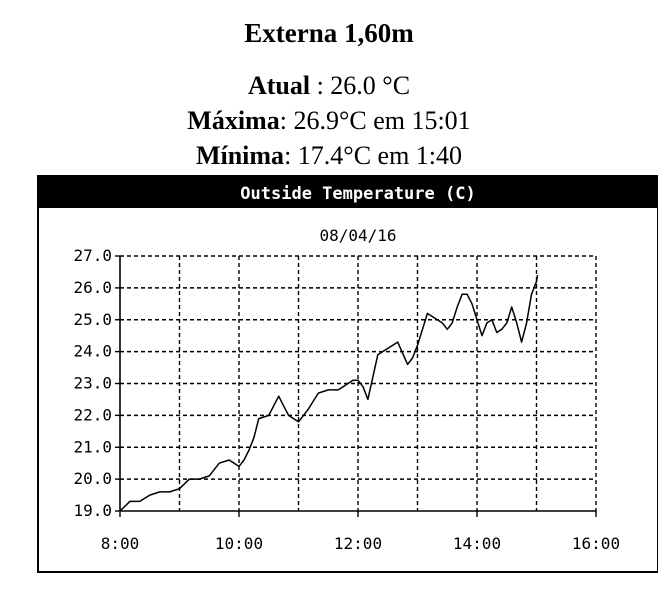 Image resolution: width=658 pixels, height=592 pixels. I want to click on y-tick-label: 22.0, so click(92, 414).